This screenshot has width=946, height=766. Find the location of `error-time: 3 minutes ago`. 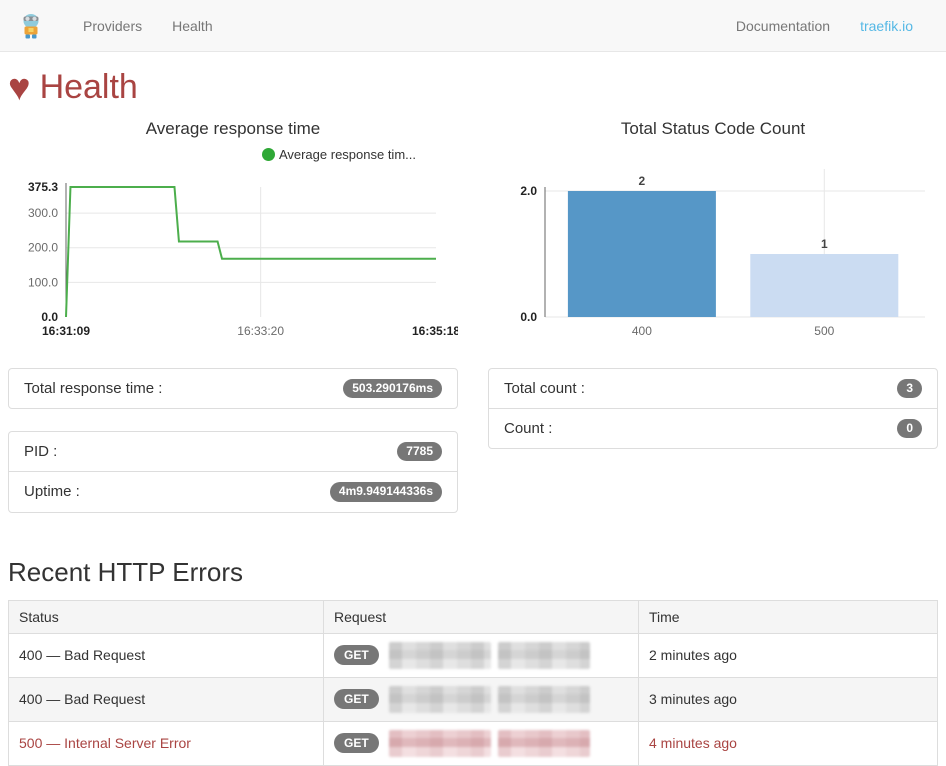

error-time: 3 minutes ago is located at coordinates (693, 699).